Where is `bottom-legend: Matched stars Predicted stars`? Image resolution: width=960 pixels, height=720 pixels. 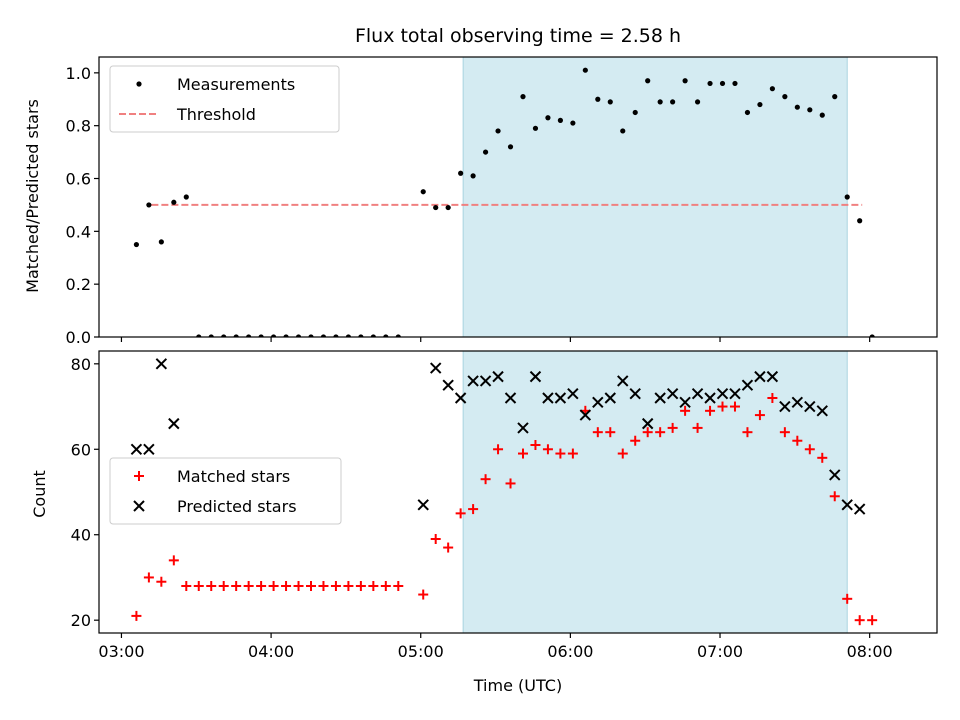
bottom-legend: Matched stars Predicted stars is located at coordinates (225, 491).